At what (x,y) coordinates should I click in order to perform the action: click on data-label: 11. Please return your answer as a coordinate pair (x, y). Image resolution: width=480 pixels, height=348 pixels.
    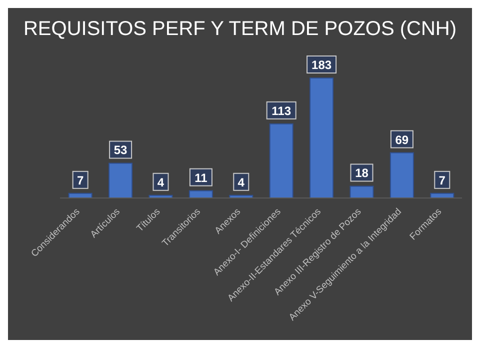
    Looking at the image, I should click on (201, 177).